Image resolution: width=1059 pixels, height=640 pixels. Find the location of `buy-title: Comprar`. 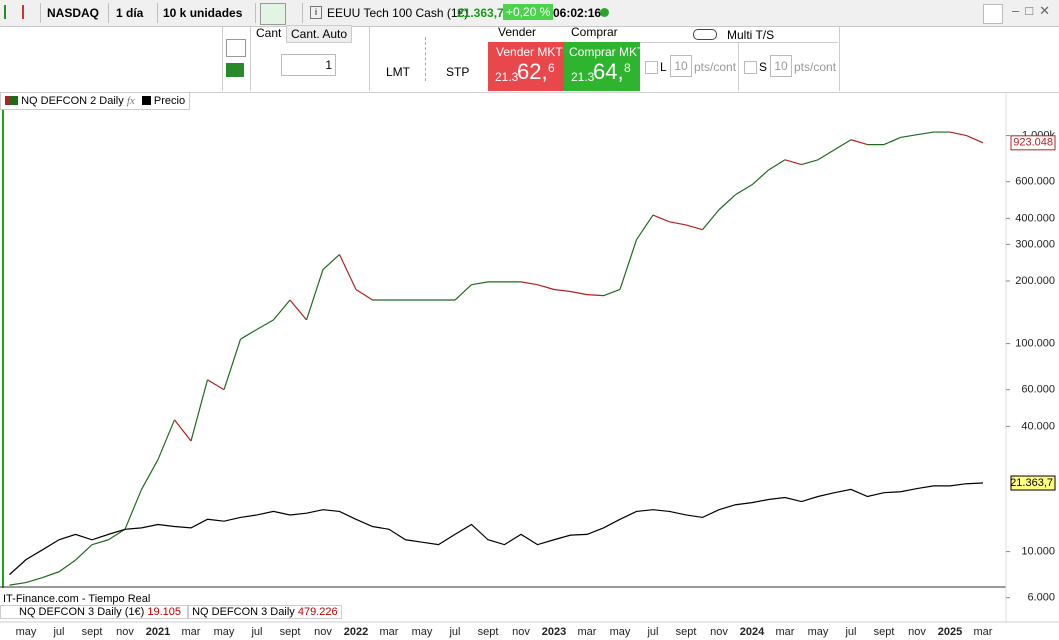

buy-title: Comprar is located at coordinates (594, 32).